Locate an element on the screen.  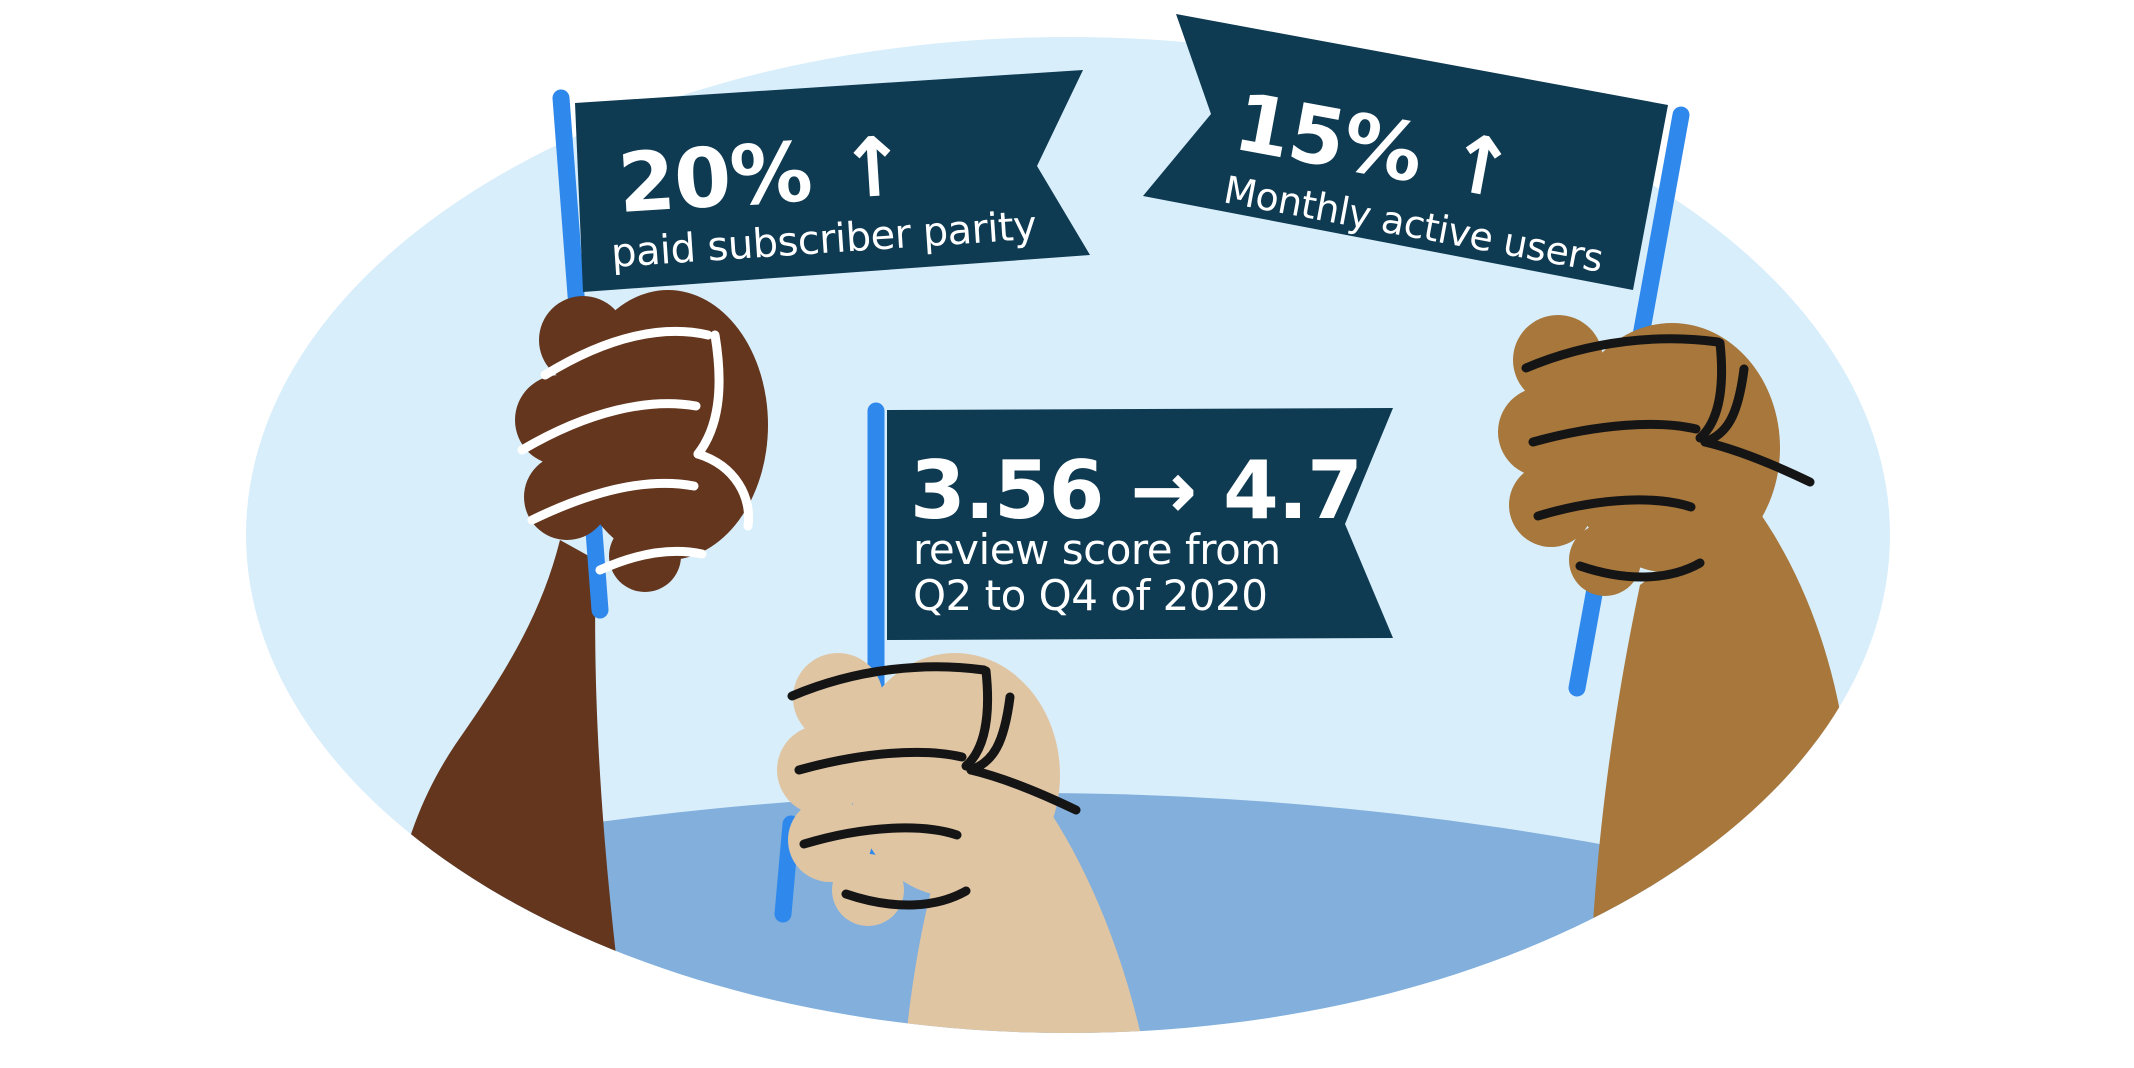
left-fist is located at coordinates (641, 441).